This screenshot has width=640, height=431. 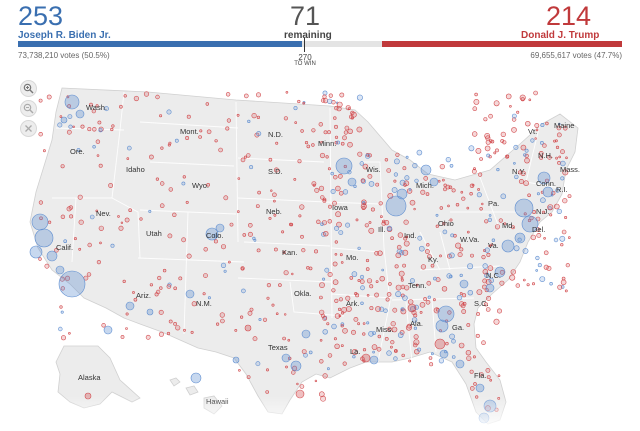 I want to click on biden-electoral-votes: 253, so click(x=41, y=16).